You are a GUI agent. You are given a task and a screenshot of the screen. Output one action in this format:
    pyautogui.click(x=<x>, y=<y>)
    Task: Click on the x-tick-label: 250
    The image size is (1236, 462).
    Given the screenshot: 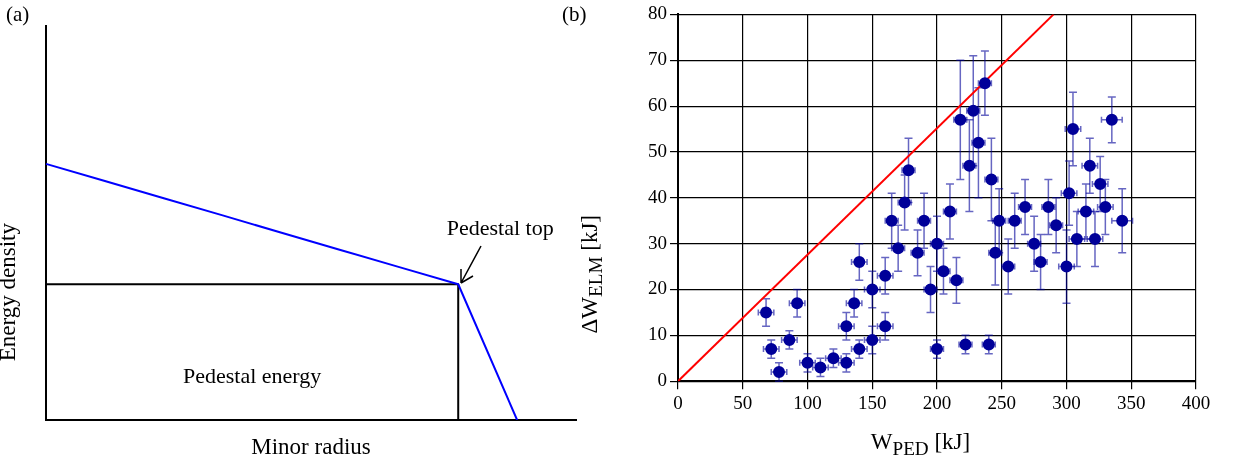 What is the action you would take?
    pyautogui.click(x=1001, y=402)
    